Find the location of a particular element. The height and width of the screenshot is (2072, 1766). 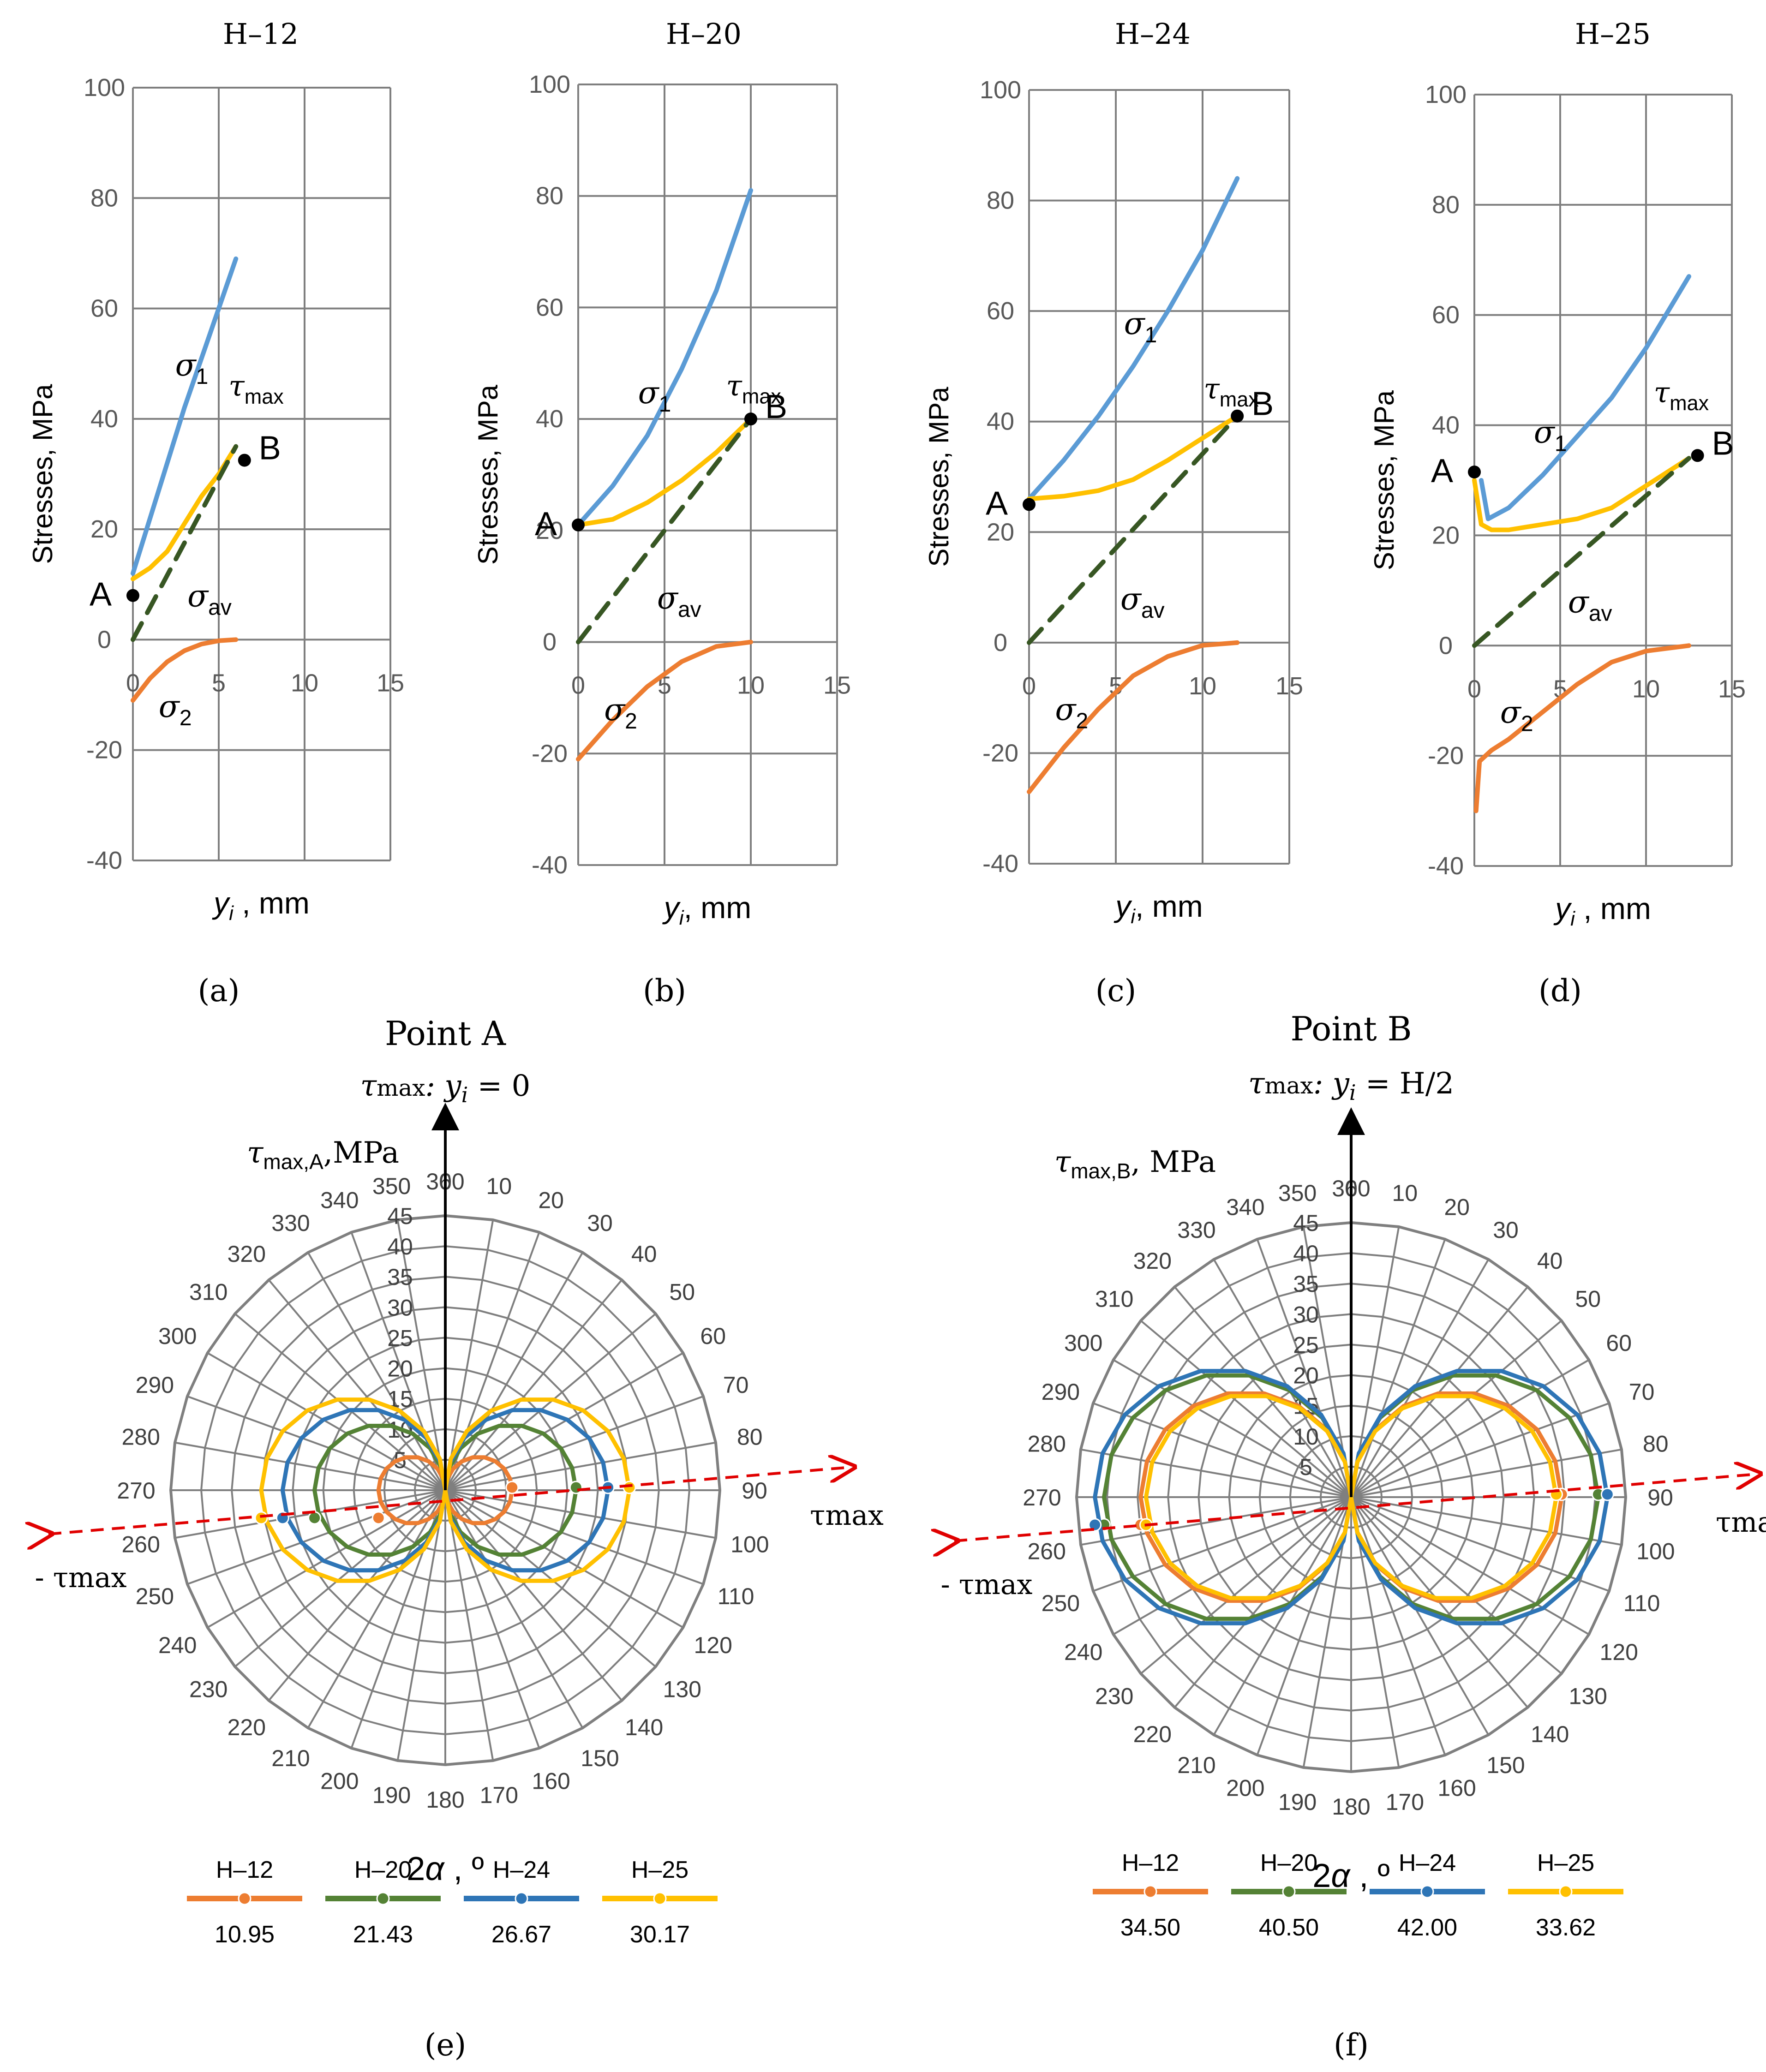

legend-series-name: H–25 is located at coordinates (659, 1870).